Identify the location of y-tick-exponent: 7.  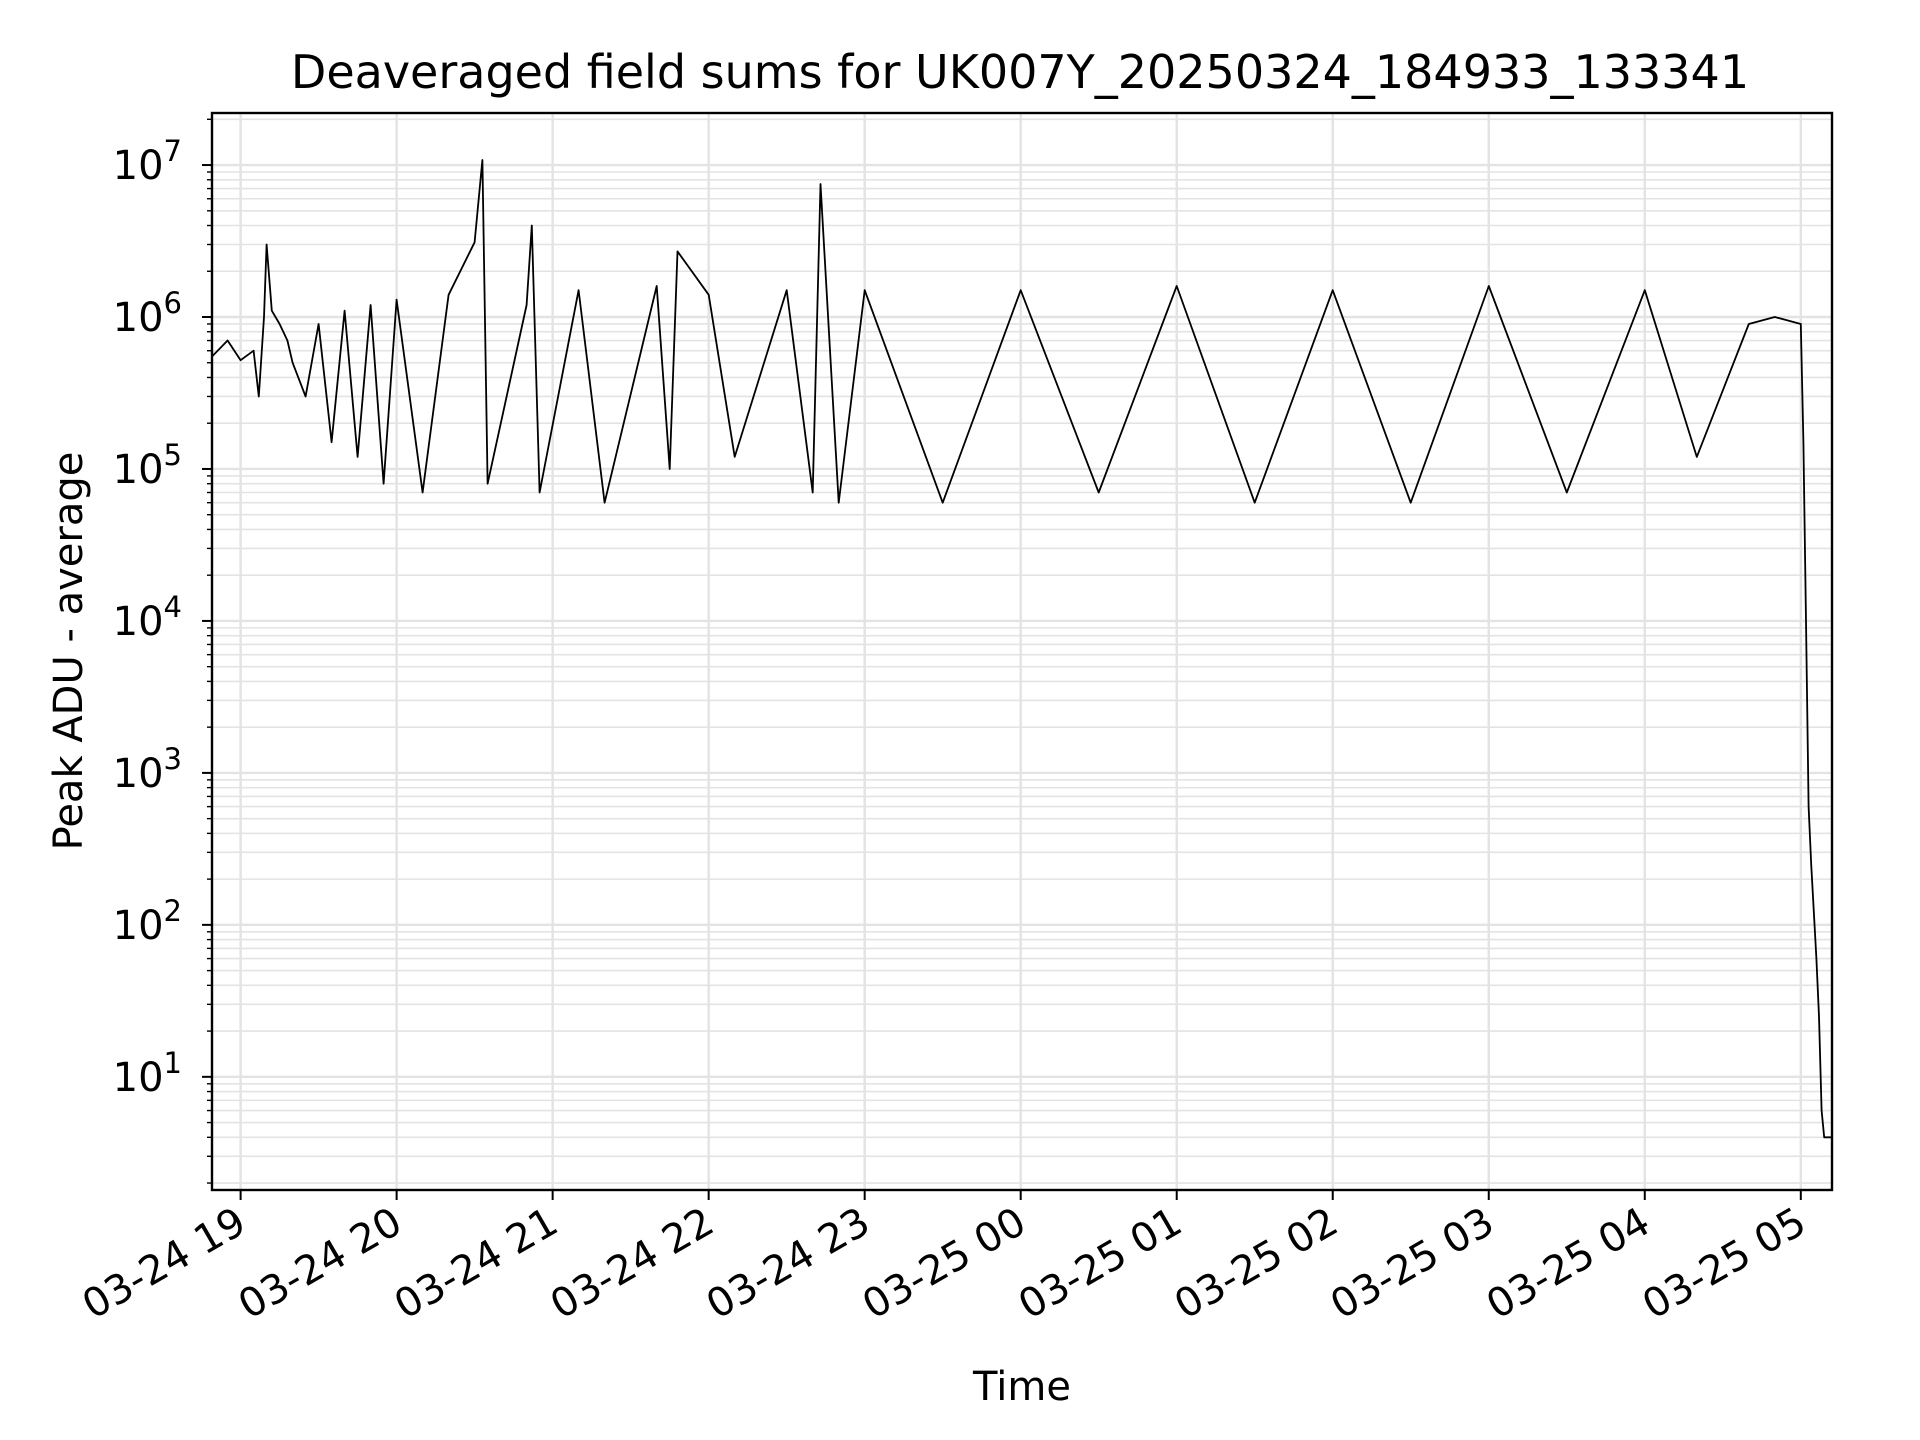
(173, 151).